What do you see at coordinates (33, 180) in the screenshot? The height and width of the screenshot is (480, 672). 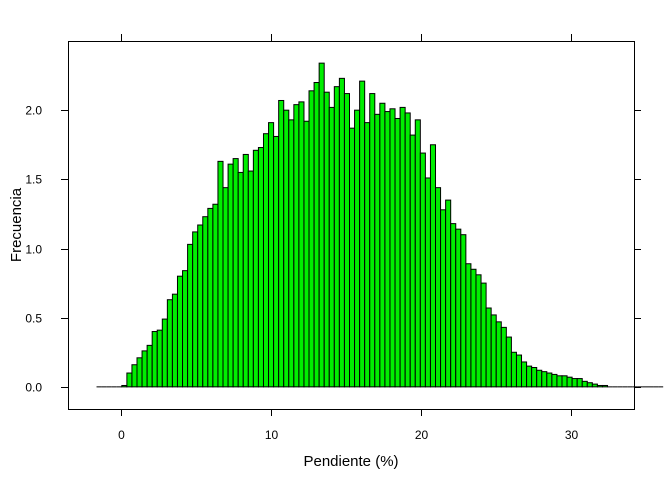 I see `y-tick-label: 1.5` at bounding box center [33, 180].